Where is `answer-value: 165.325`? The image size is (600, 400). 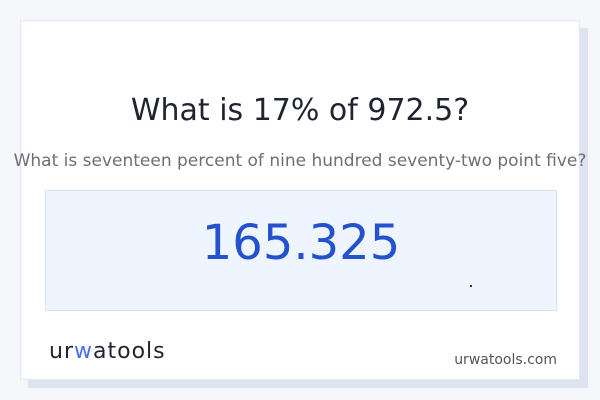 answer-value: 165.325 is located at coordinates (301, 243).